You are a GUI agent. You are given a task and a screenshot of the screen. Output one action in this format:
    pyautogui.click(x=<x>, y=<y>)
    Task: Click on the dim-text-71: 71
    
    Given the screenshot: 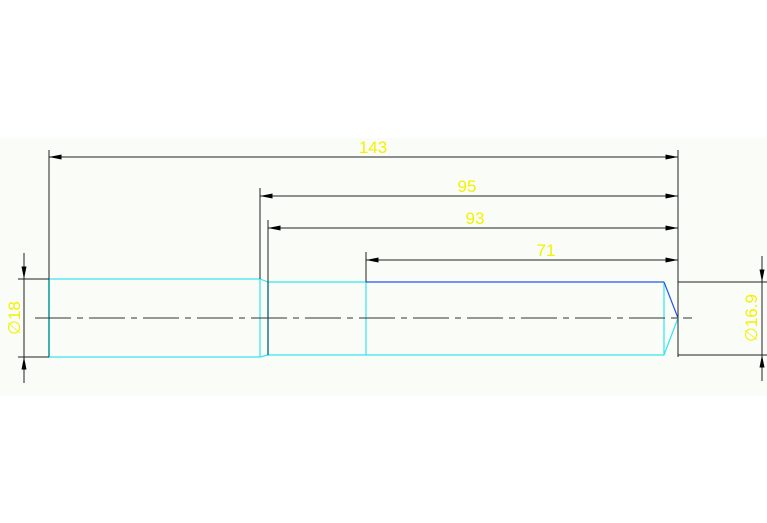 What is the action you would take?
    pyautogui.click(x=546, y=250)
    